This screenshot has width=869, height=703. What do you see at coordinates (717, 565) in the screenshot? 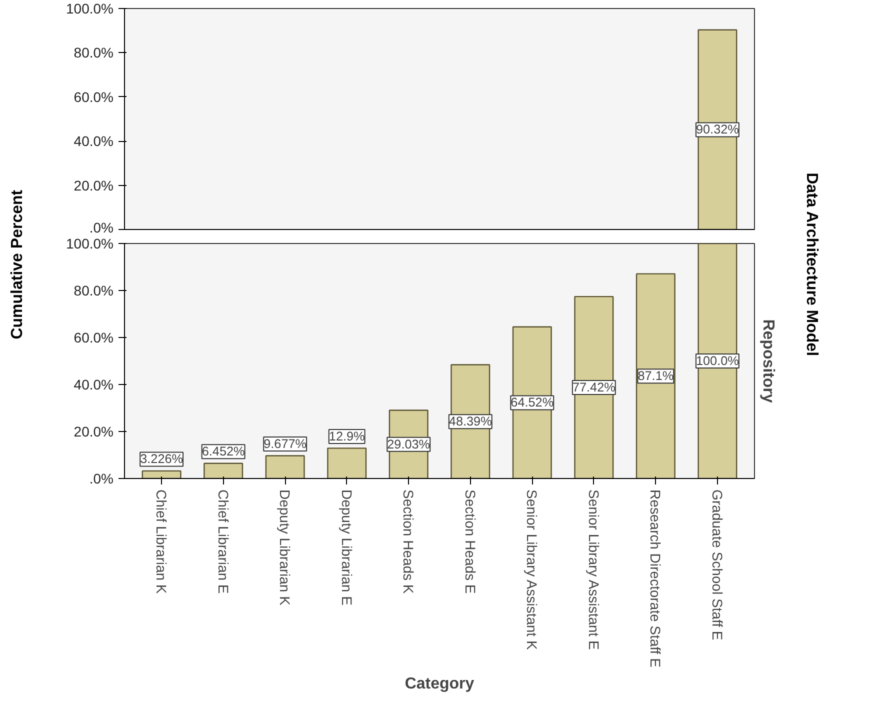
I see `x-tick-label: Graduate School Staff E` at bounding box center [717, 565].